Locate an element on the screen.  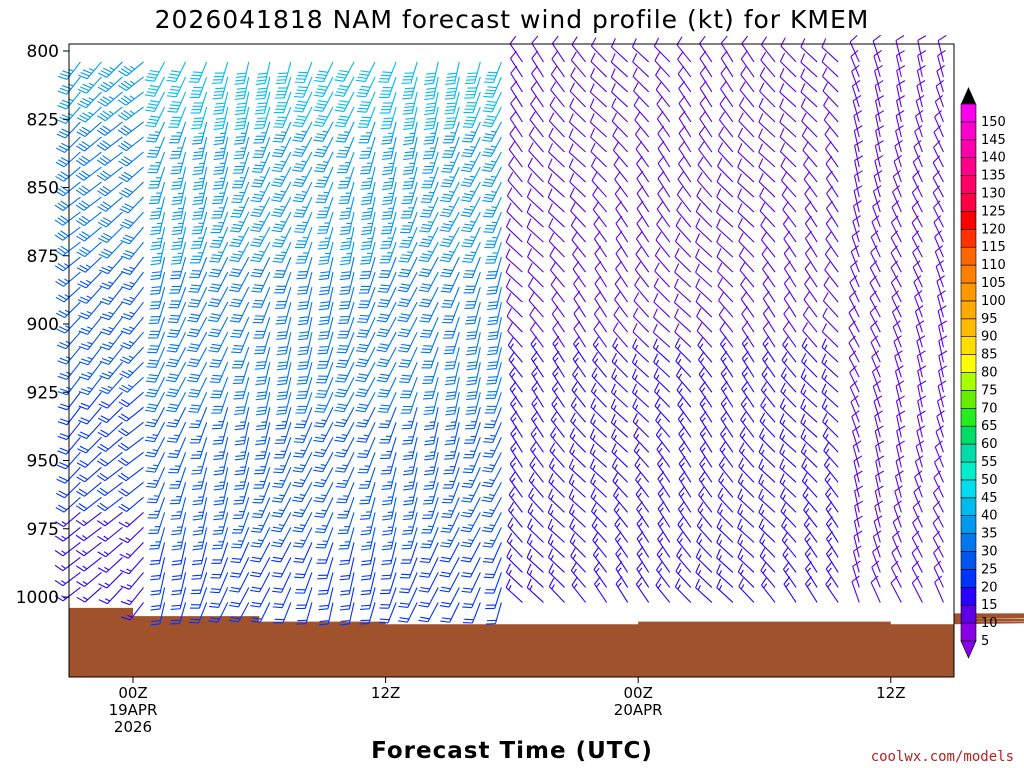
terrain-fill is located at coordinates (546, 642).